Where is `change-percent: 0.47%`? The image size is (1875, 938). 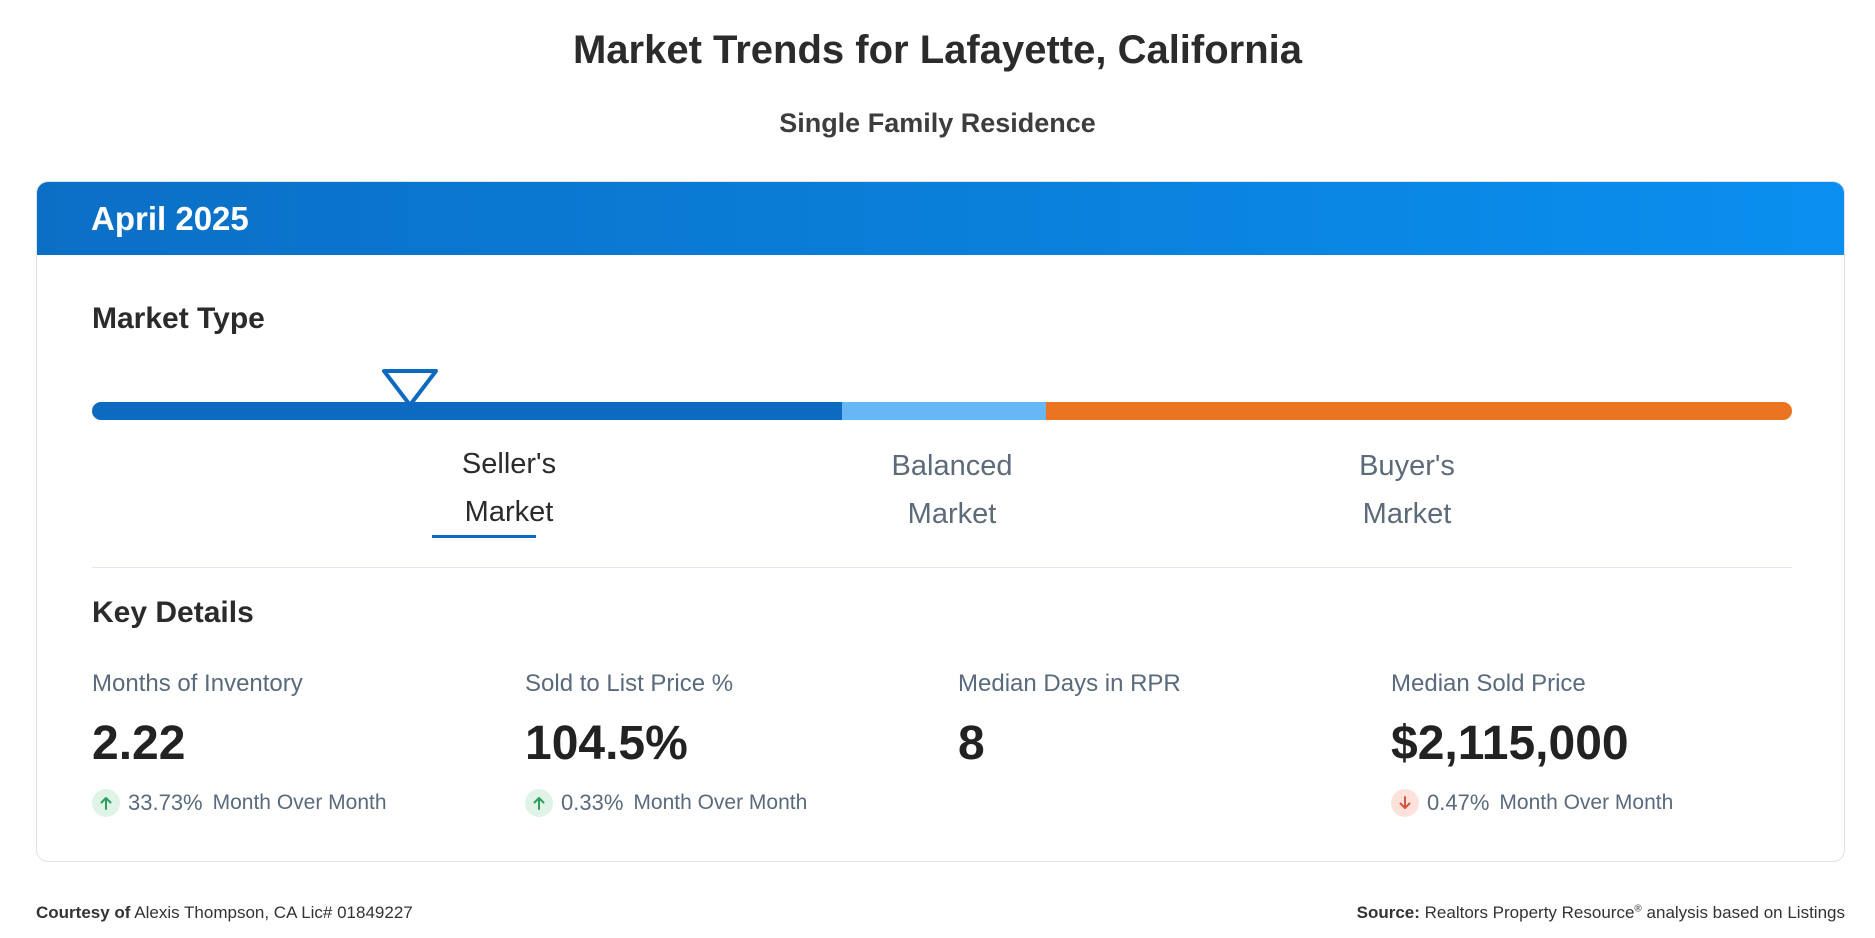 change-percent: 0.47% is located at coordinates (1458, 802).